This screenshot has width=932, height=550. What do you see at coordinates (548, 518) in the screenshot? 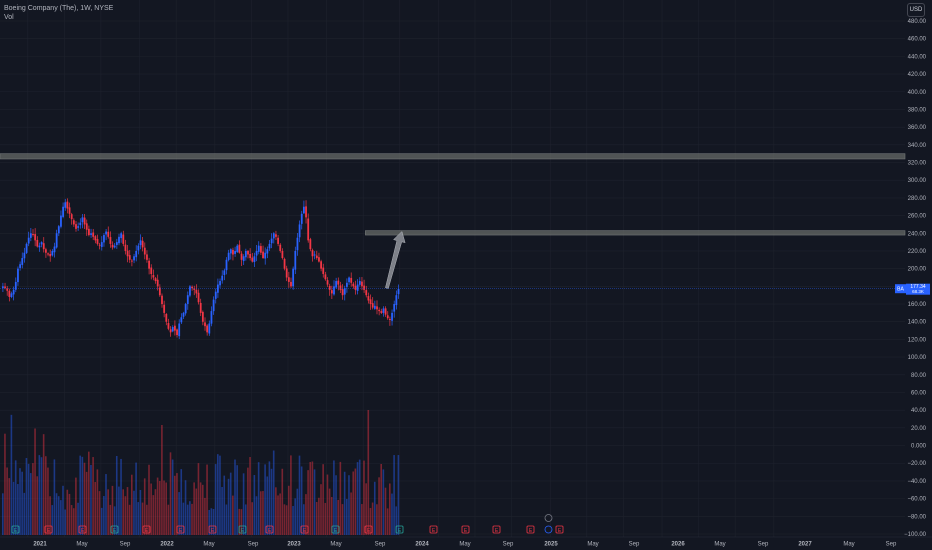
I see `dividend-marker` at bounding box center [548, 518].